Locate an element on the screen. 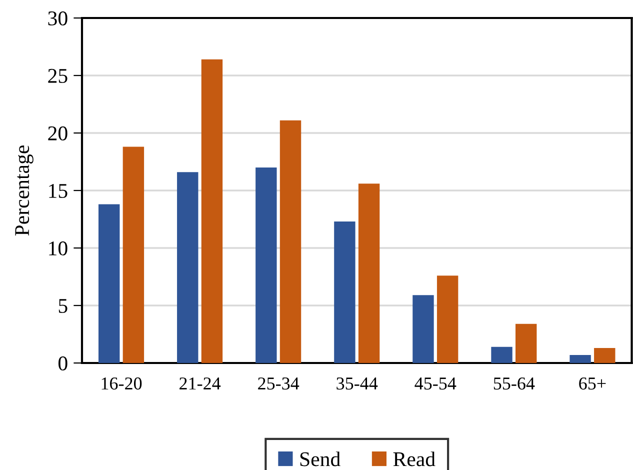 The height and width of the screenshot is (470, 633). y-tick-label: 5 is located at coordinates (63, 306).